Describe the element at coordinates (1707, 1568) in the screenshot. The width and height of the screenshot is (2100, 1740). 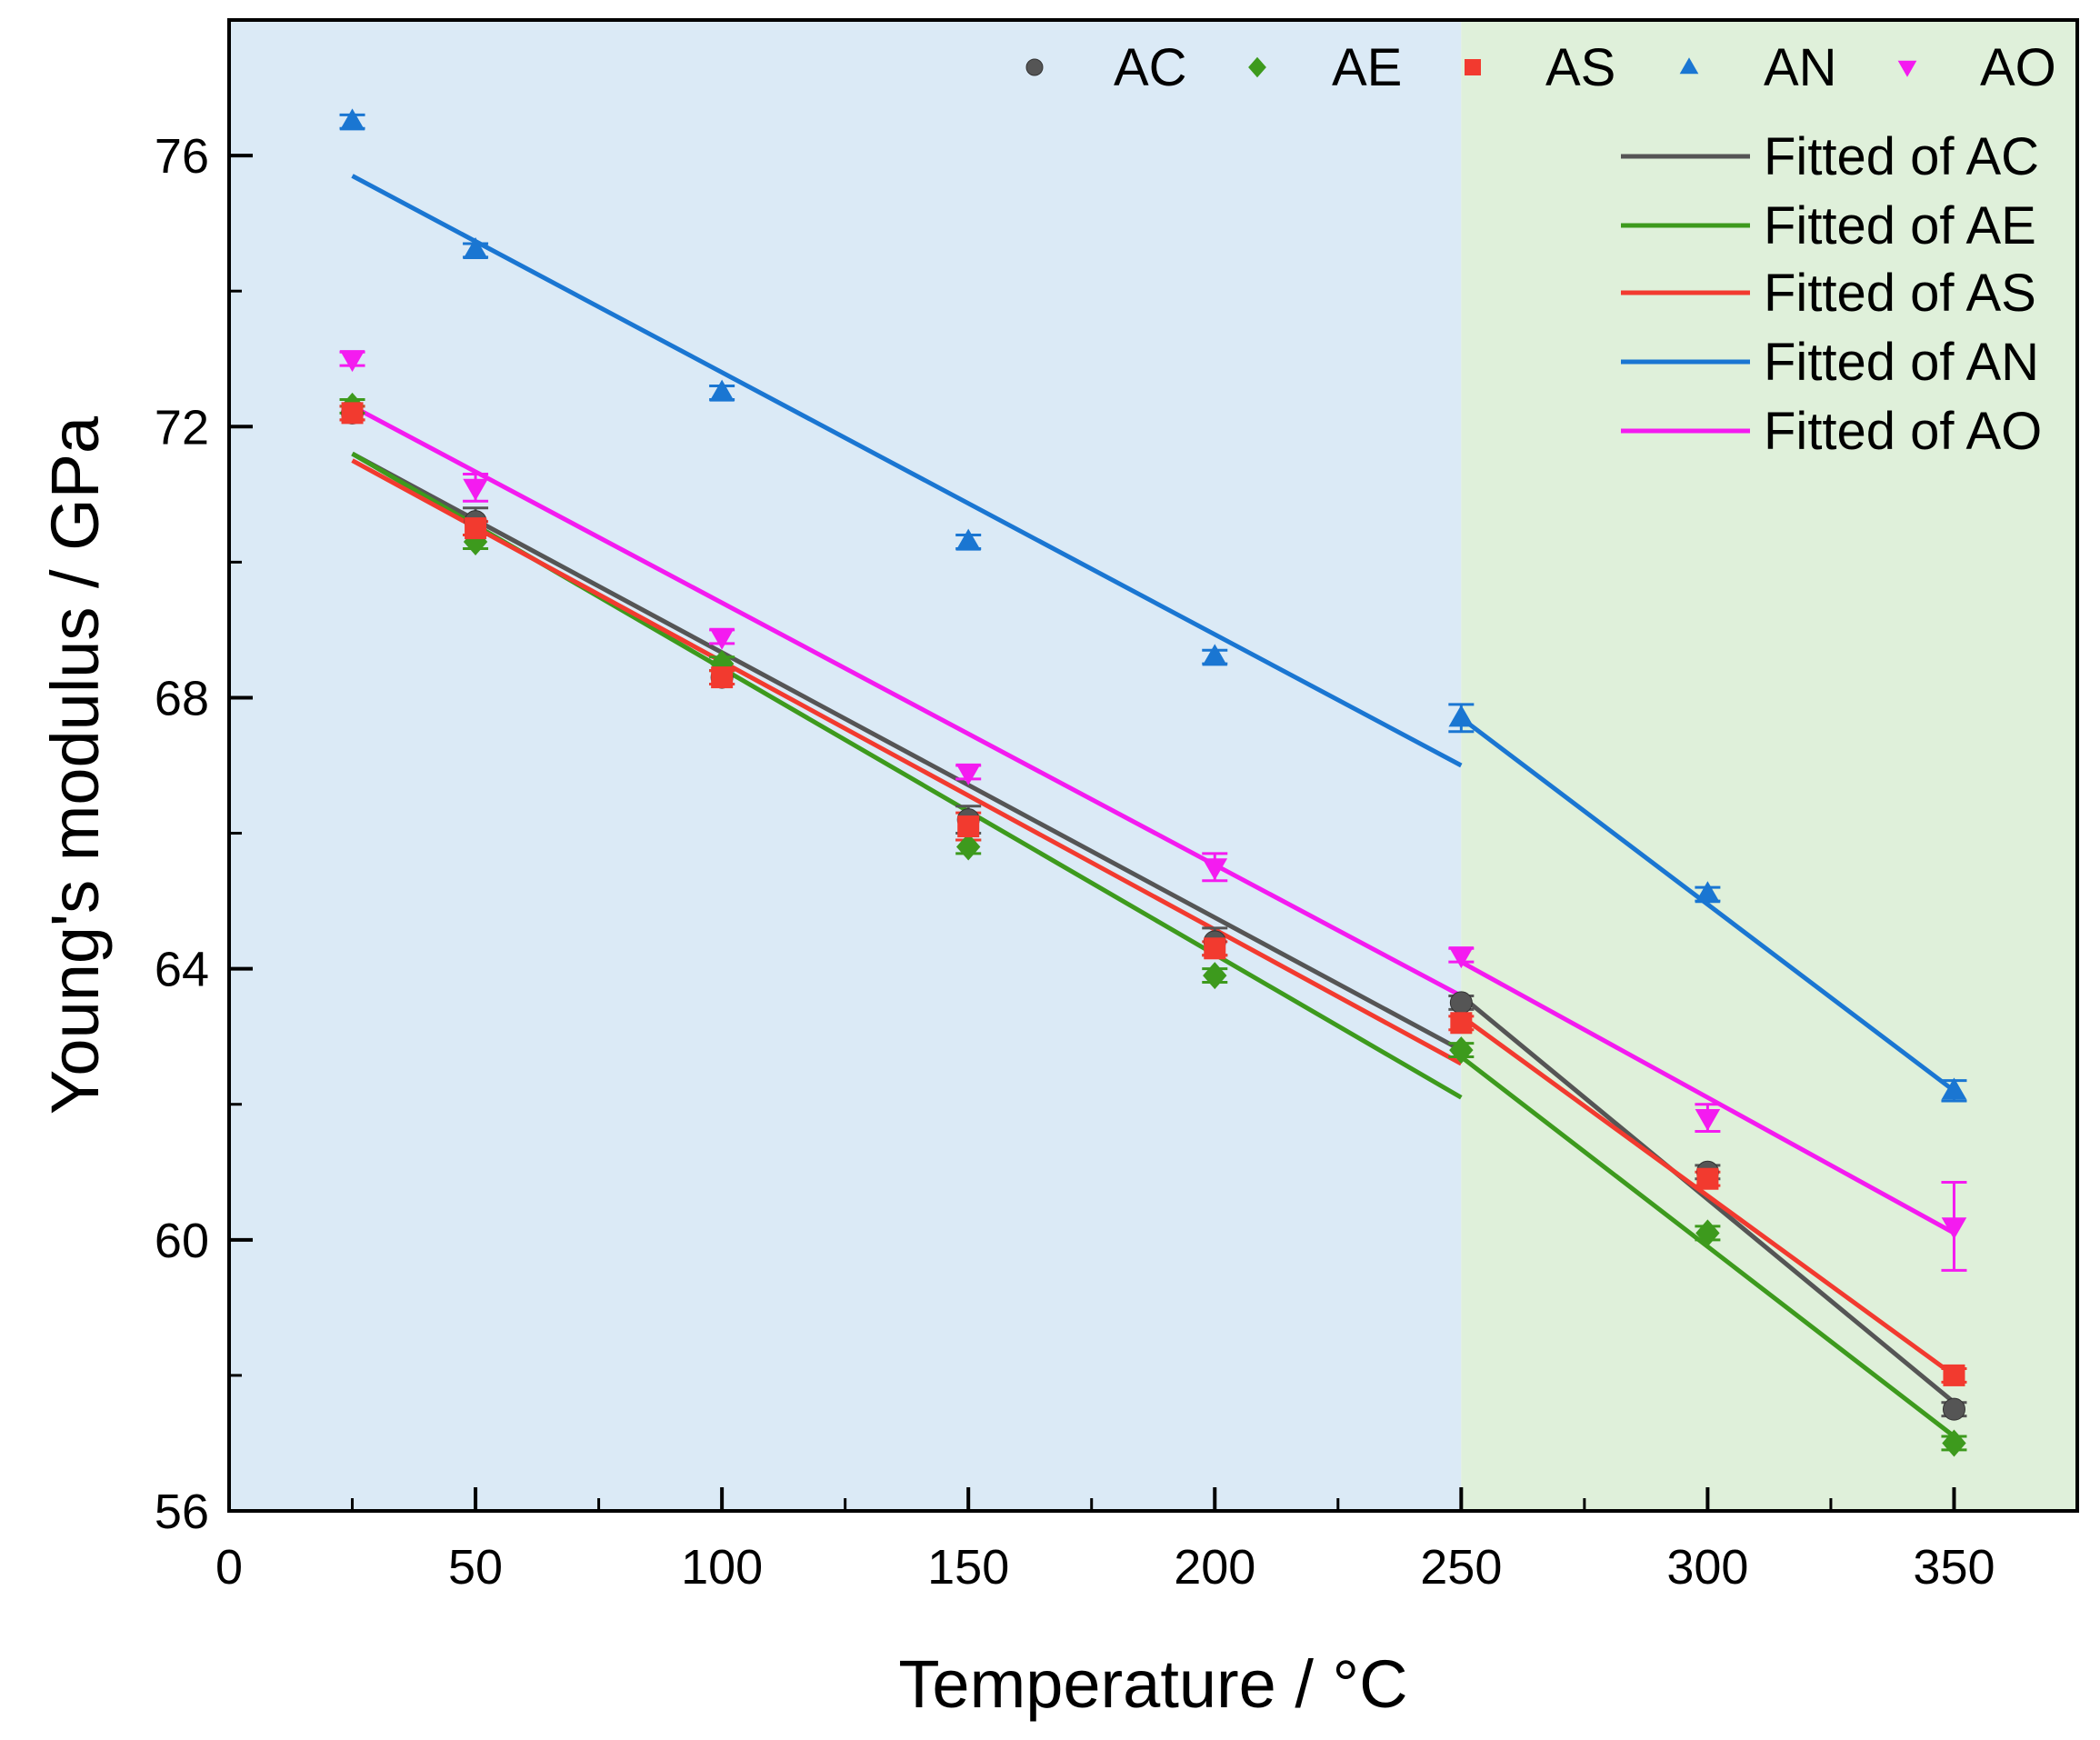
I see `x-tick-label: 300` at that location.